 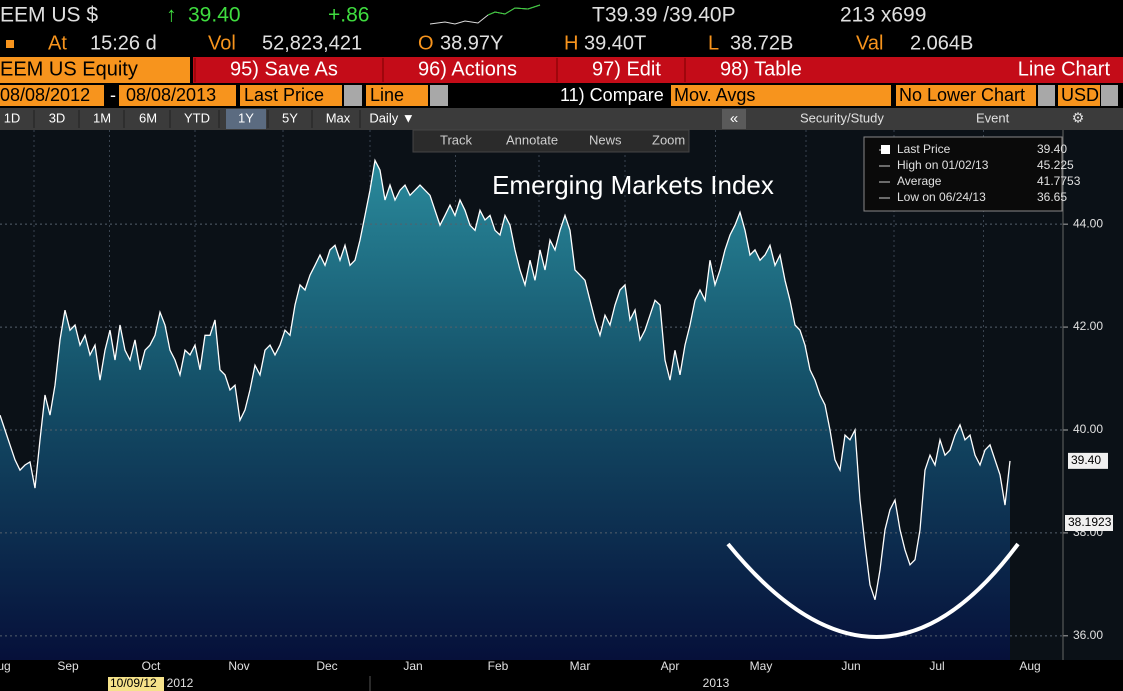 I want to click on sparkline-today, so click(x=514, y=10).